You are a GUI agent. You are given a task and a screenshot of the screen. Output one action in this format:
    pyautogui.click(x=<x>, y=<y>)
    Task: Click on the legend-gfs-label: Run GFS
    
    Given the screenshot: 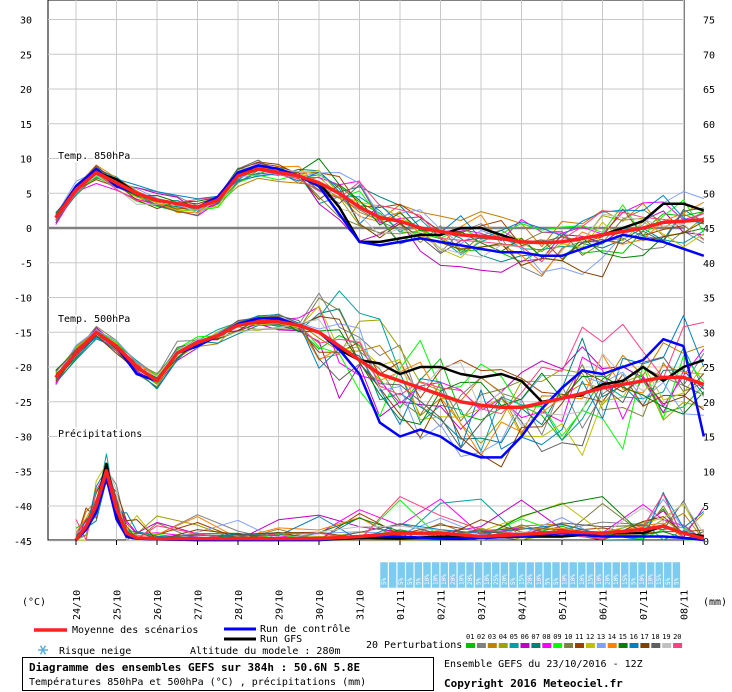 What is the action you would take?
    pyautogui.click(x=281, y=639)
    